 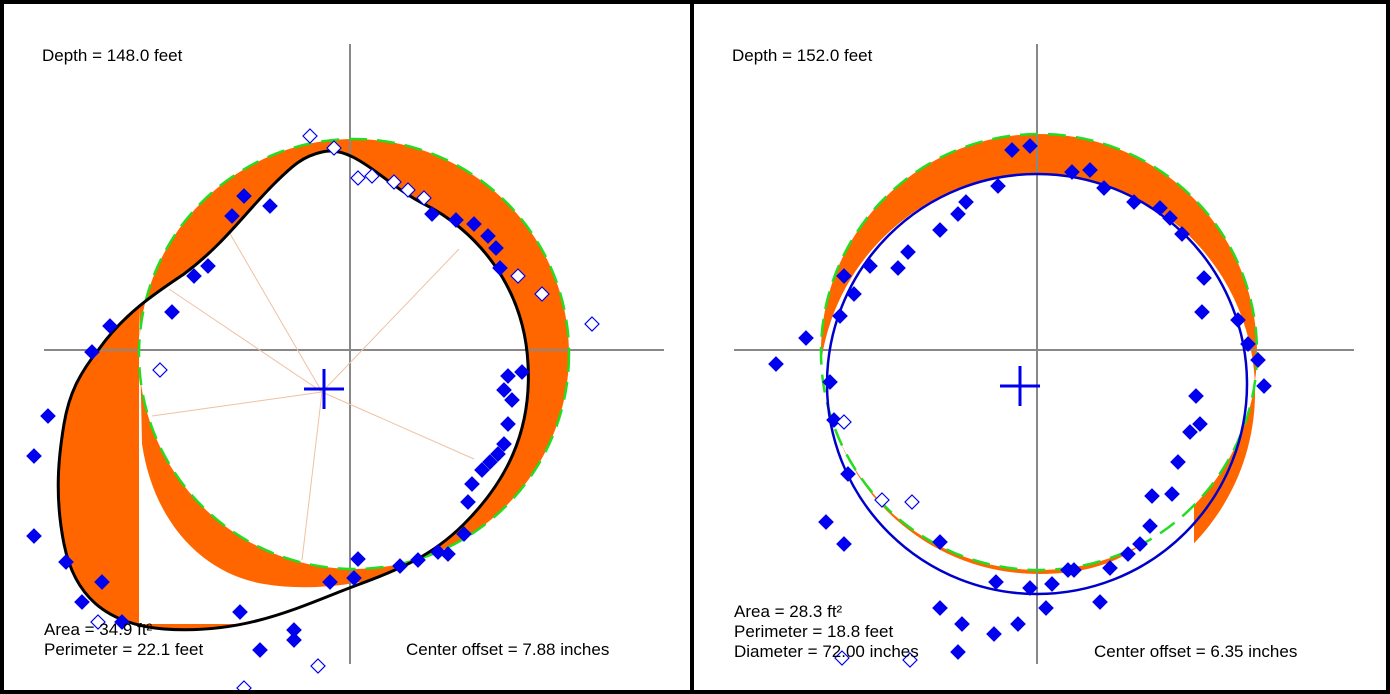 I want to click on right-ring-mask, so click(x=1004, y=514).